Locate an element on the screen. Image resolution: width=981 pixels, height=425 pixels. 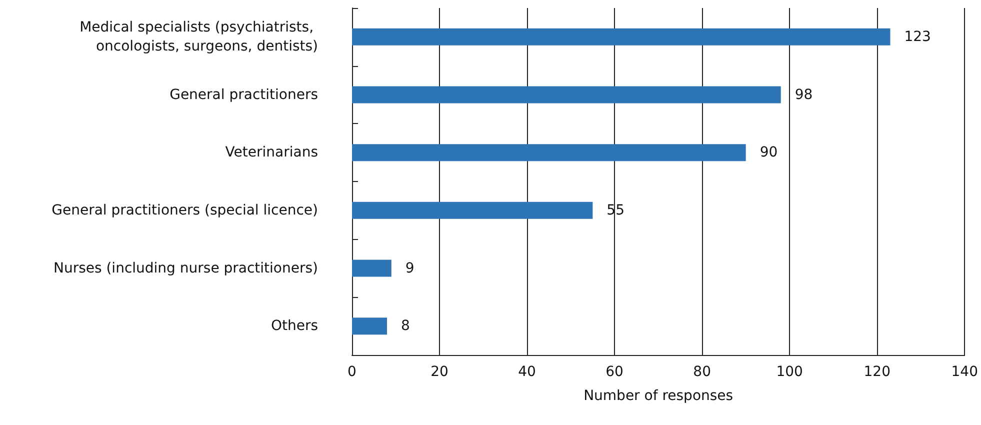
data-label: 8 is located at coordinates (405, 326).